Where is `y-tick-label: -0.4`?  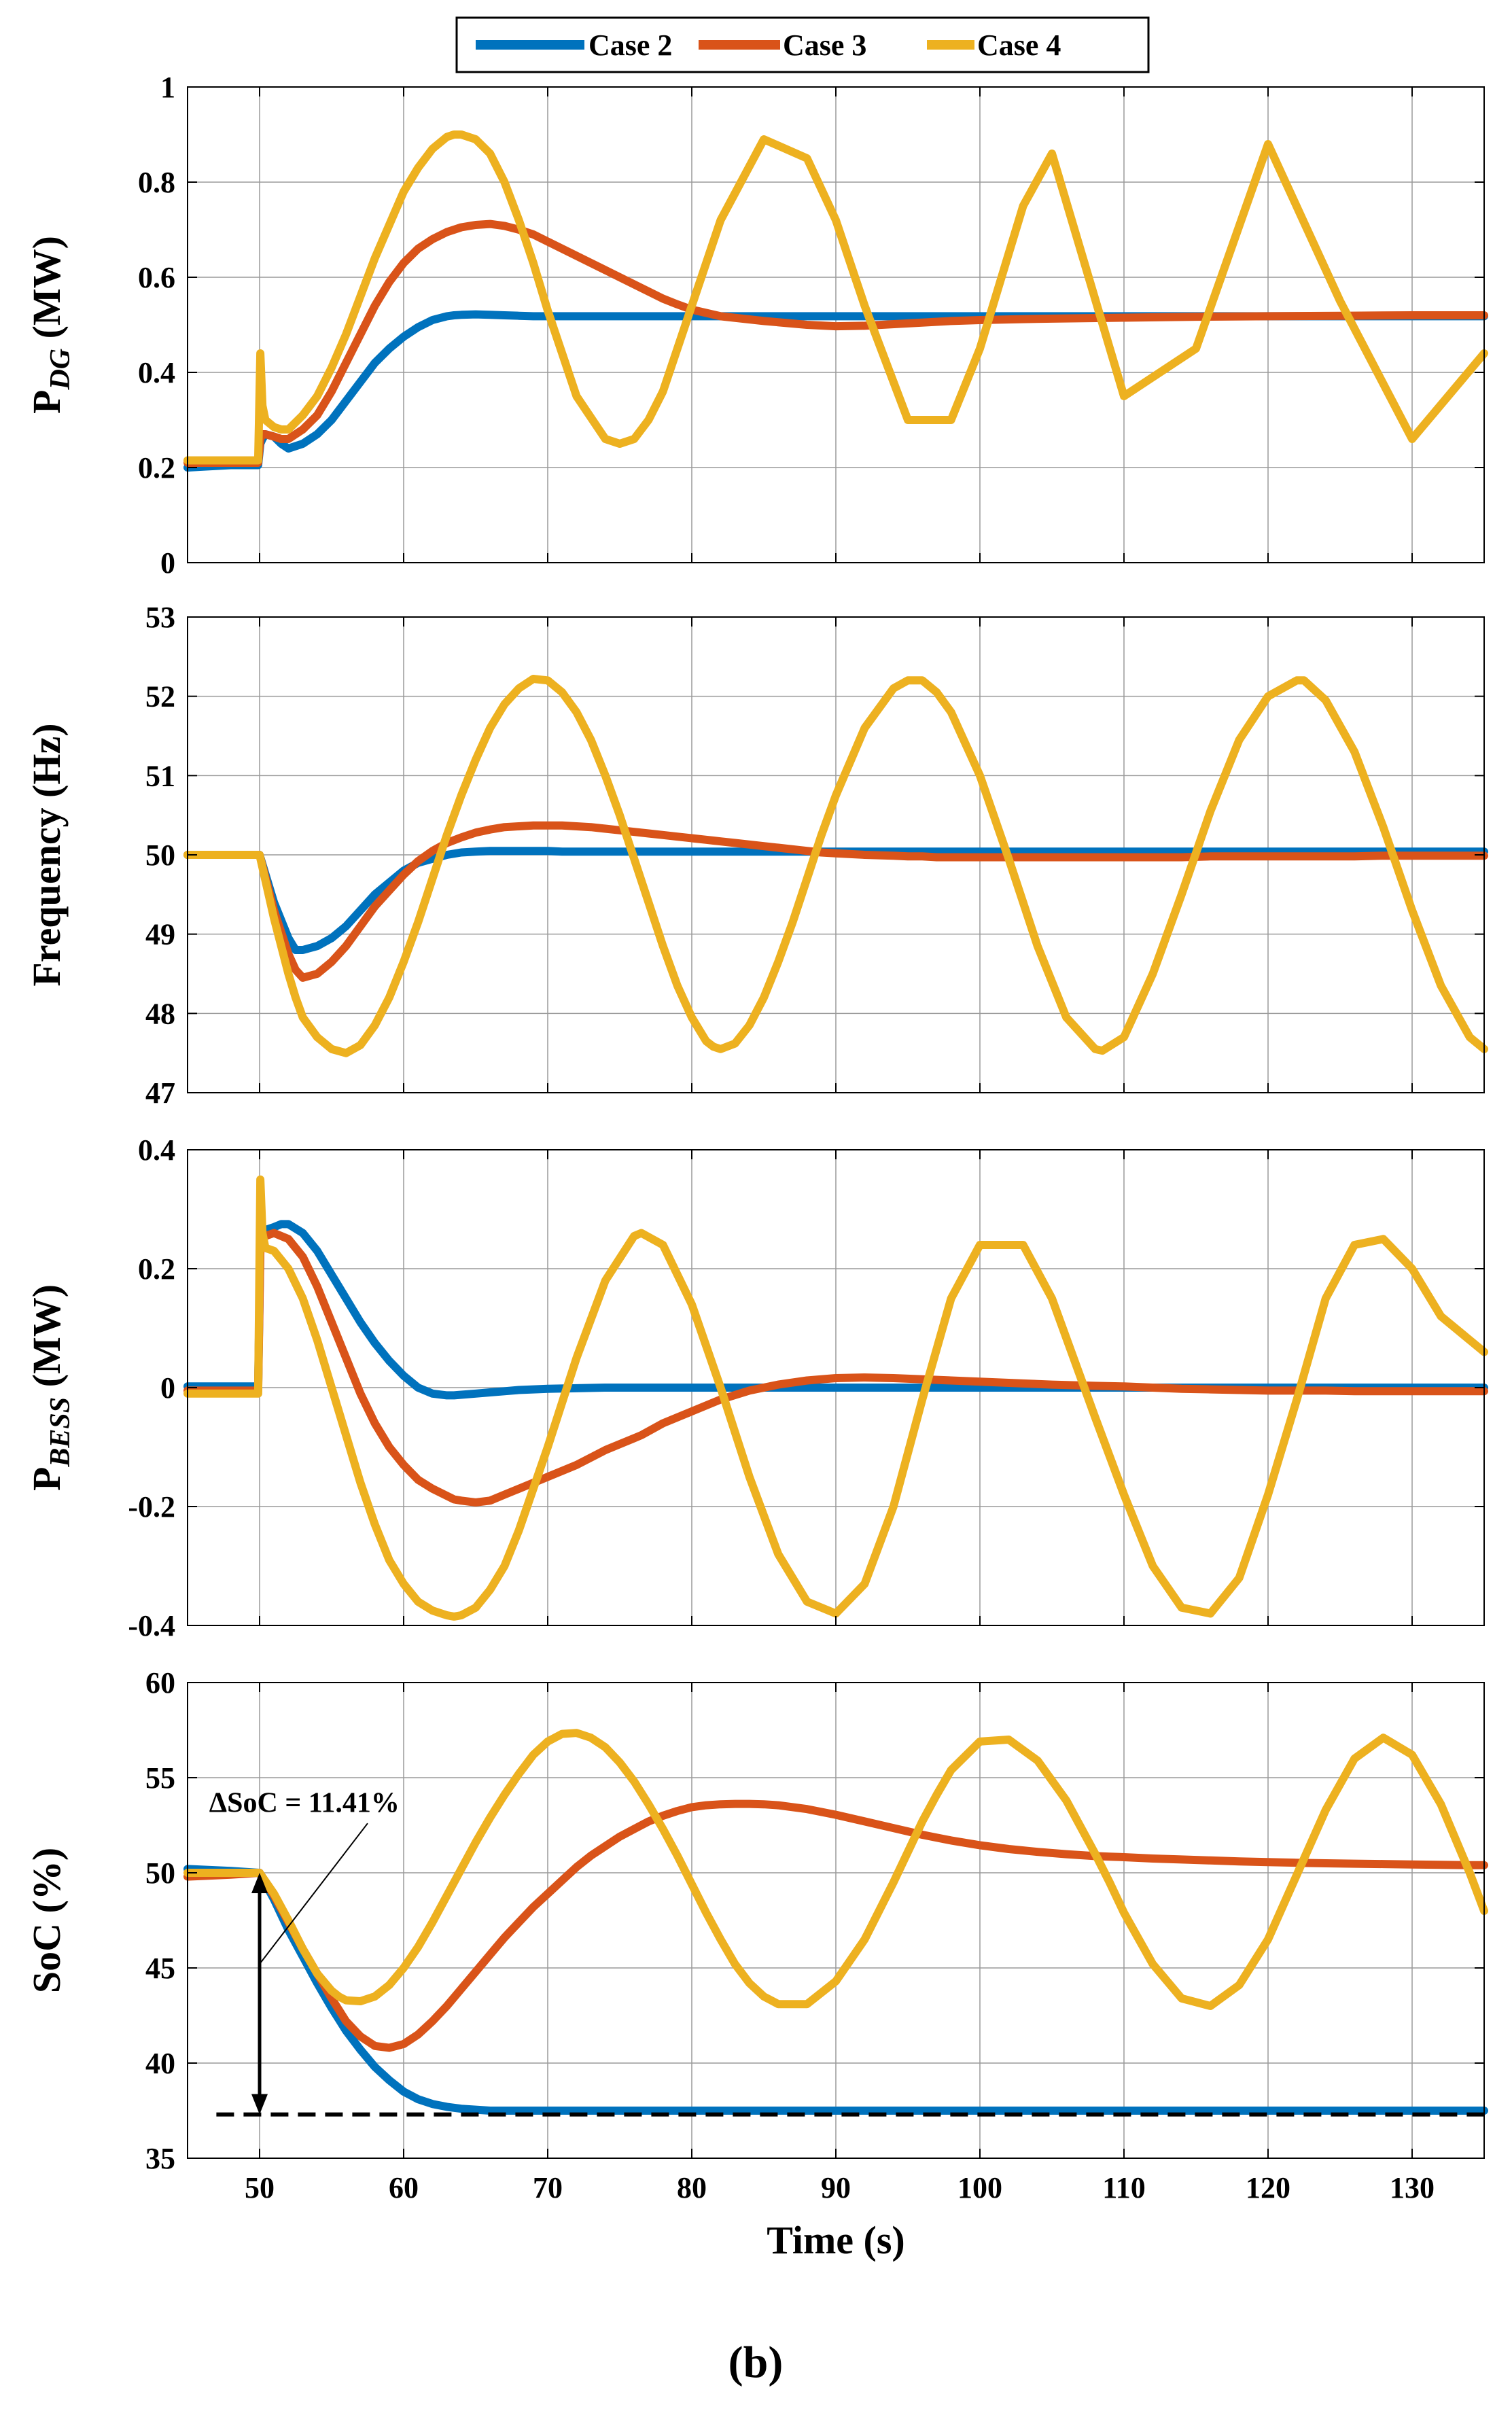 y-tick-label: -0.4 is located at coordinates (151, 1625).